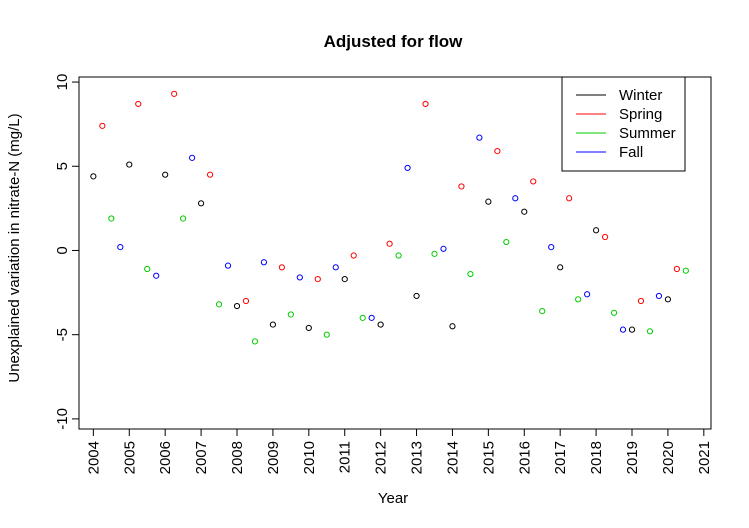 Image resolution: width=749 pixels, height=528 pixels. What do you see at coordinates (560, 457) in the screenshot?
I see `x-tick-label: 2017` at bounding box center [560, 457].